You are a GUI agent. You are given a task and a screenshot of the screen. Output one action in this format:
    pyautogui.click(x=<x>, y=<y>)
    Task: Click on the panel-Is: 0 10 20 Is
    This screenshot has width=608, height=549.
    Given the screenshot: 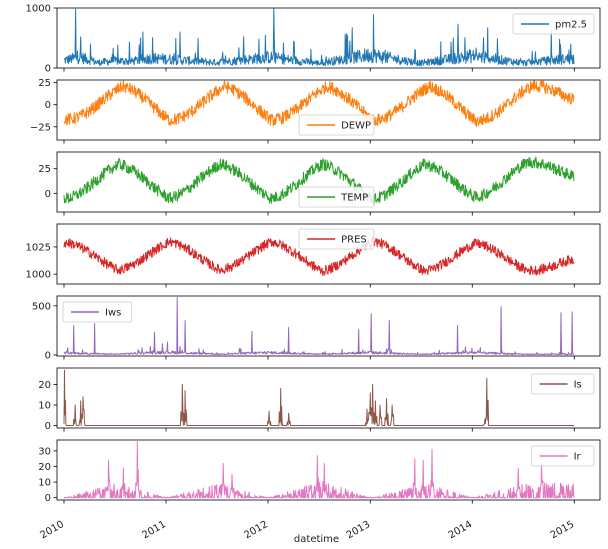 What is the action you would take?
    pyautogui.click(x=319, y=399)
    